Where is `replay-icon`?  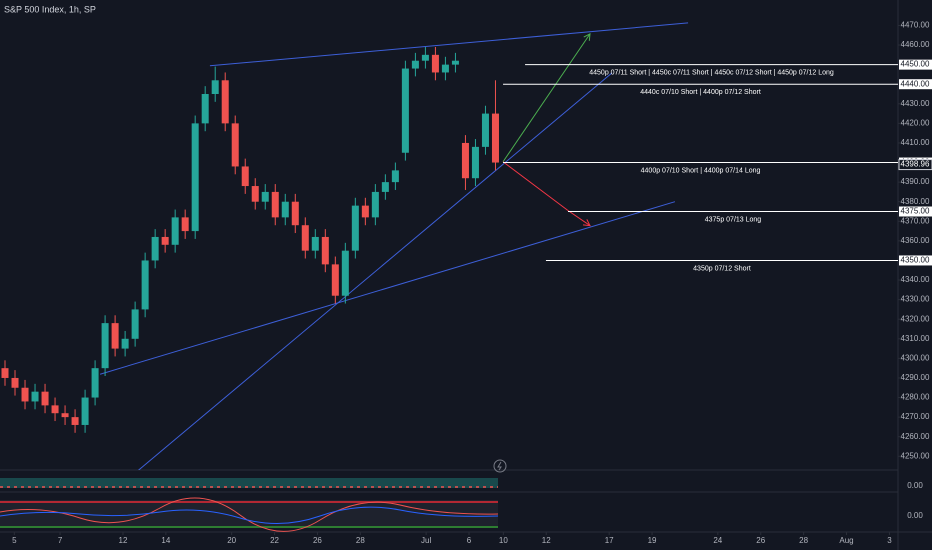 replay-icon is located at coordinates (500, 466).